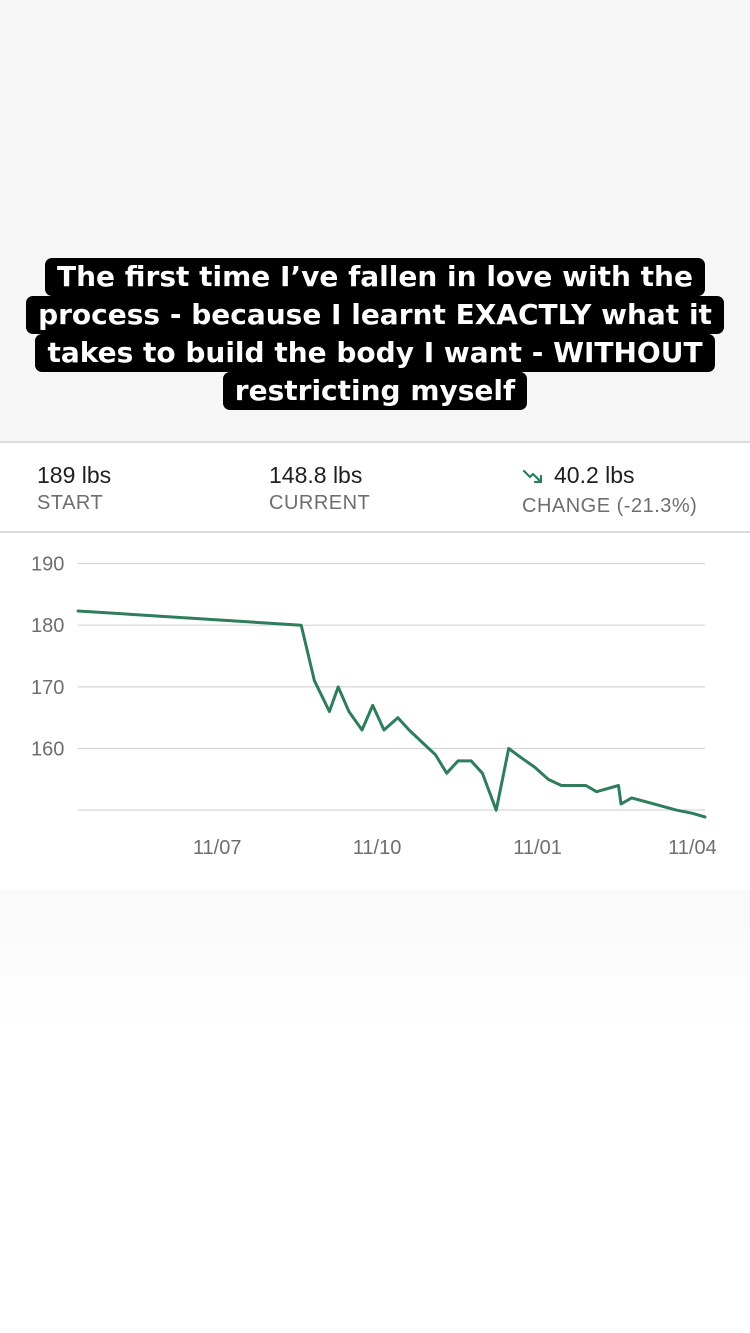 This screenshot has width=750, height=1333. I want to click on stat-current: 148.8 lbs CURRENT, so click(319, 489).